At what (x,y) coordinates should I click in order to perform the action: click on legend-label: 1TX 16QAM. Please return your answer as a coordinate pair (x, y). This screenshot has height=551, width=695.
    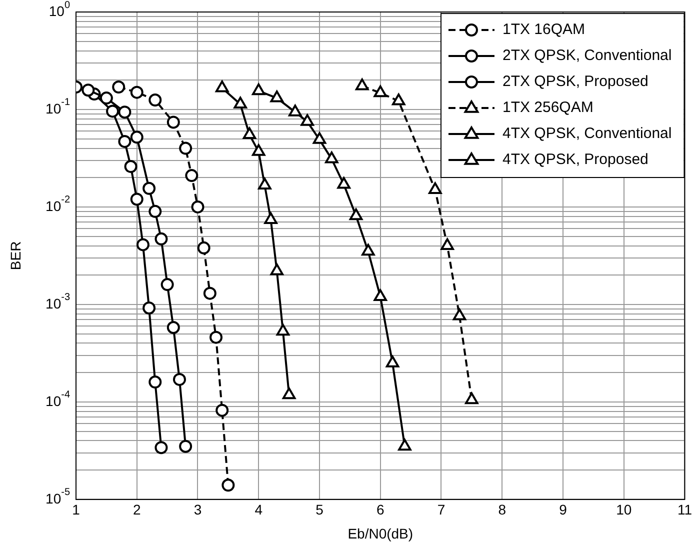
    Looking at the image, I should click on (544, 29).